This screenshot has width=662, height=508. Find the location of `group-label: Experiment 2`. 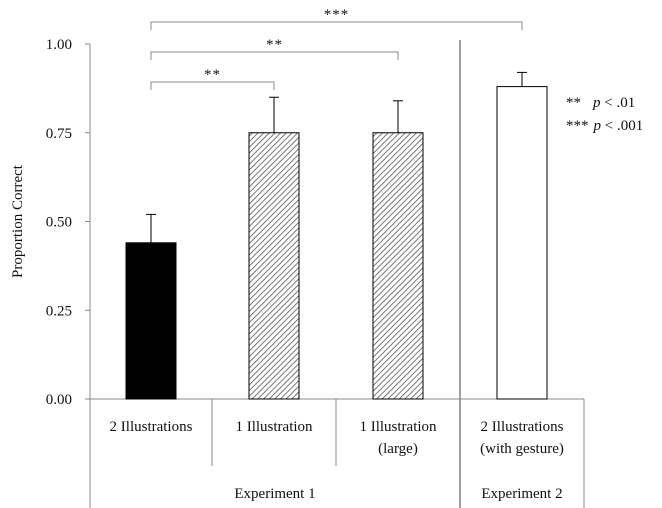

group-label: Experiment 2 is located at coordinates (521, 494).